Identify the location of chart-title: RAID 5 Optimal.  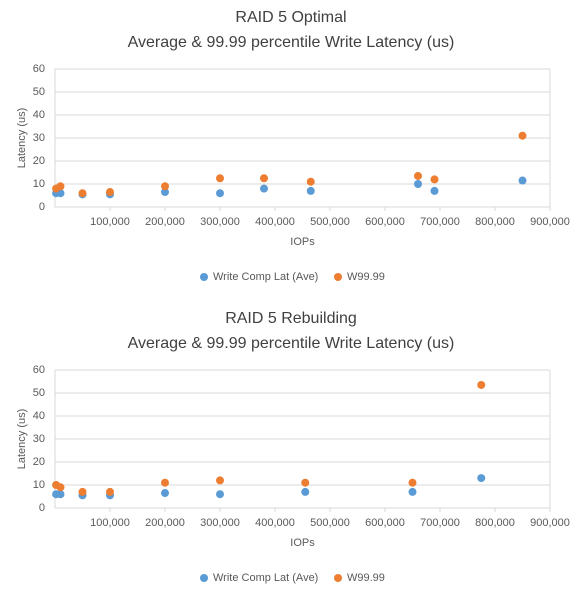
(290, 17).